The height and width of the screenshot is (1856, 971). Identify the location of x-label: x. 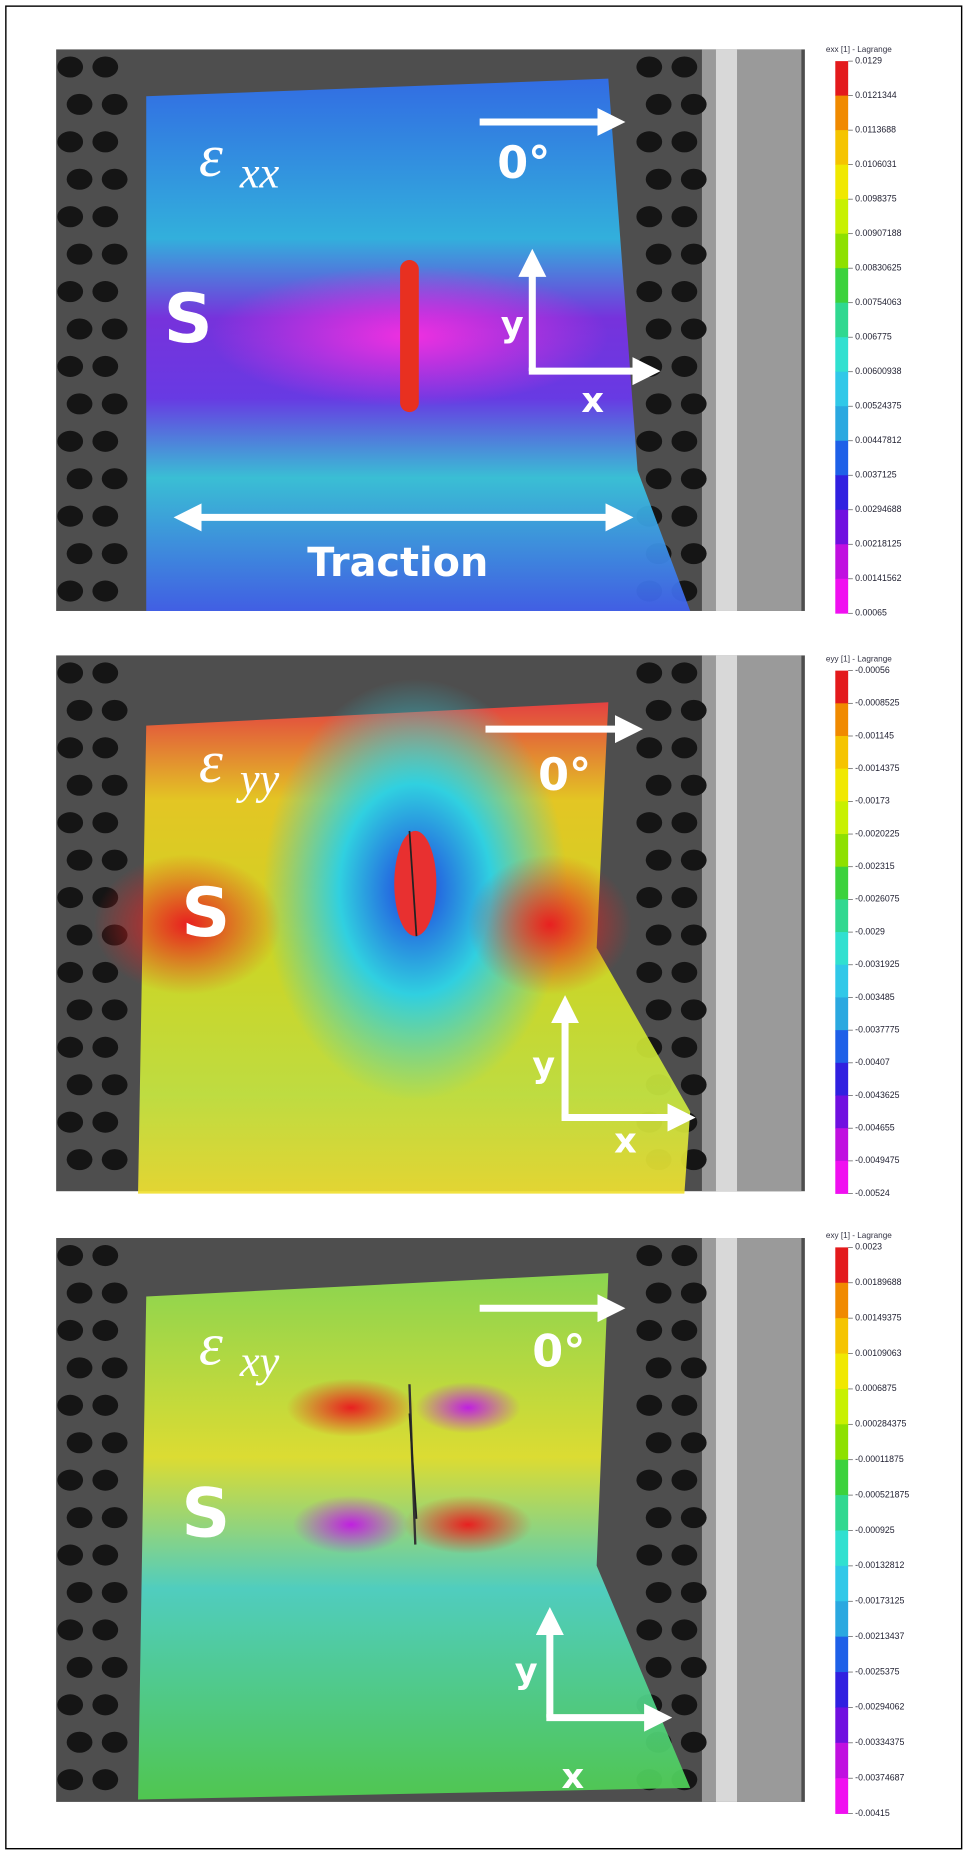
(592, 400).